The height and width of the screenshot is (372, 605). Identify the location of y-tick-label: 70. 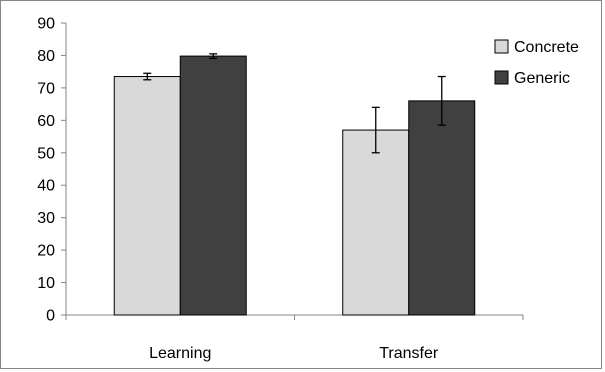
(46, 88).